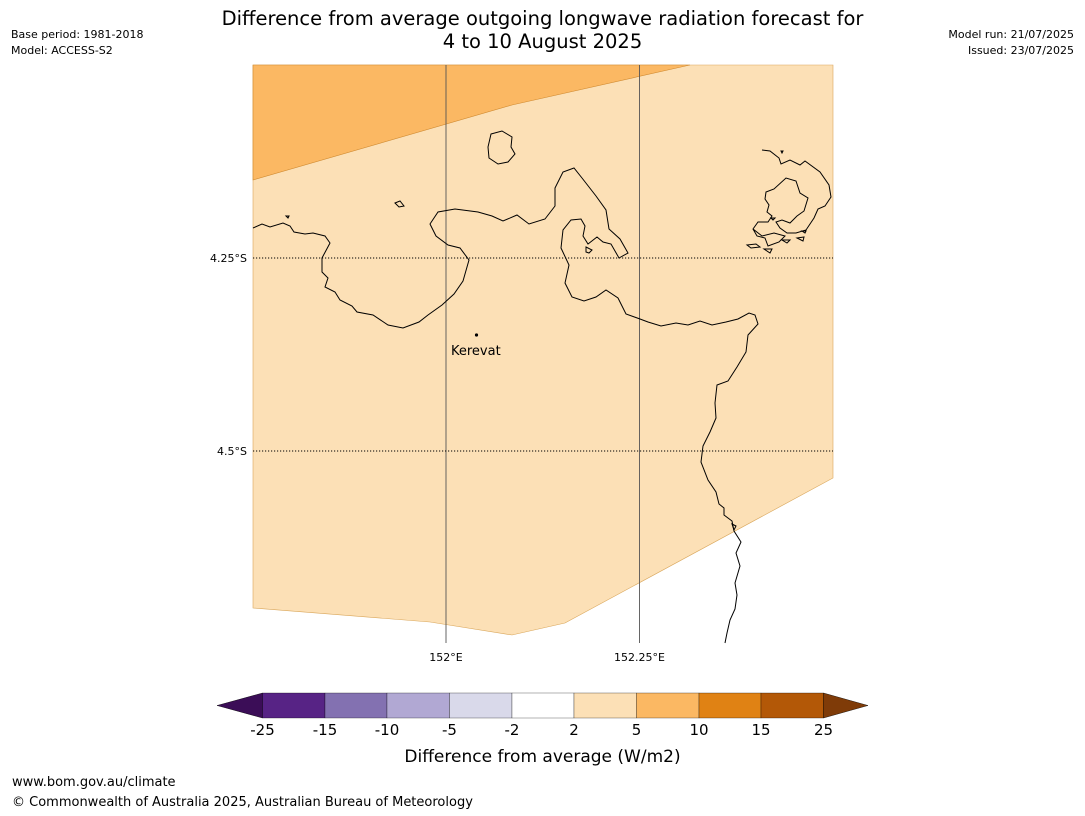 This screenshot has width=1085, height=816. What do you see at coordinates (449, 730) in the screenshot?
I see `colorbar-tick: -5` at bounding box center [449, 730].